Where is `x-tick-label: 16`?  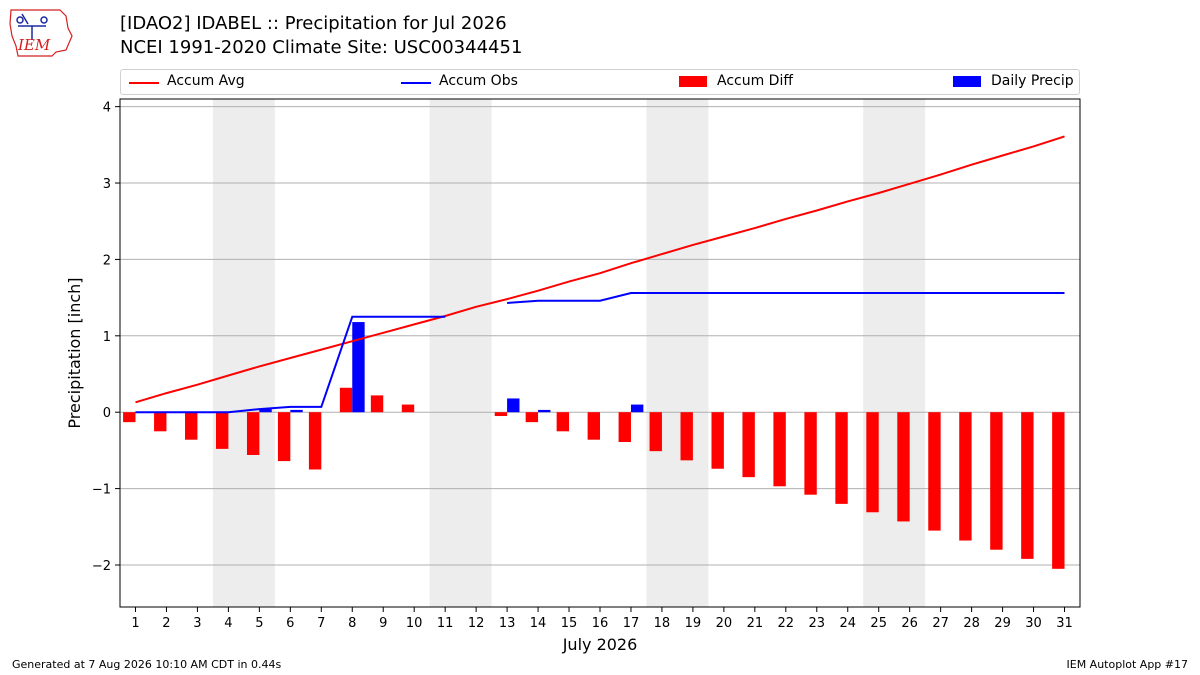 x-tick-label: 16 is located at coordinates (600, 623).